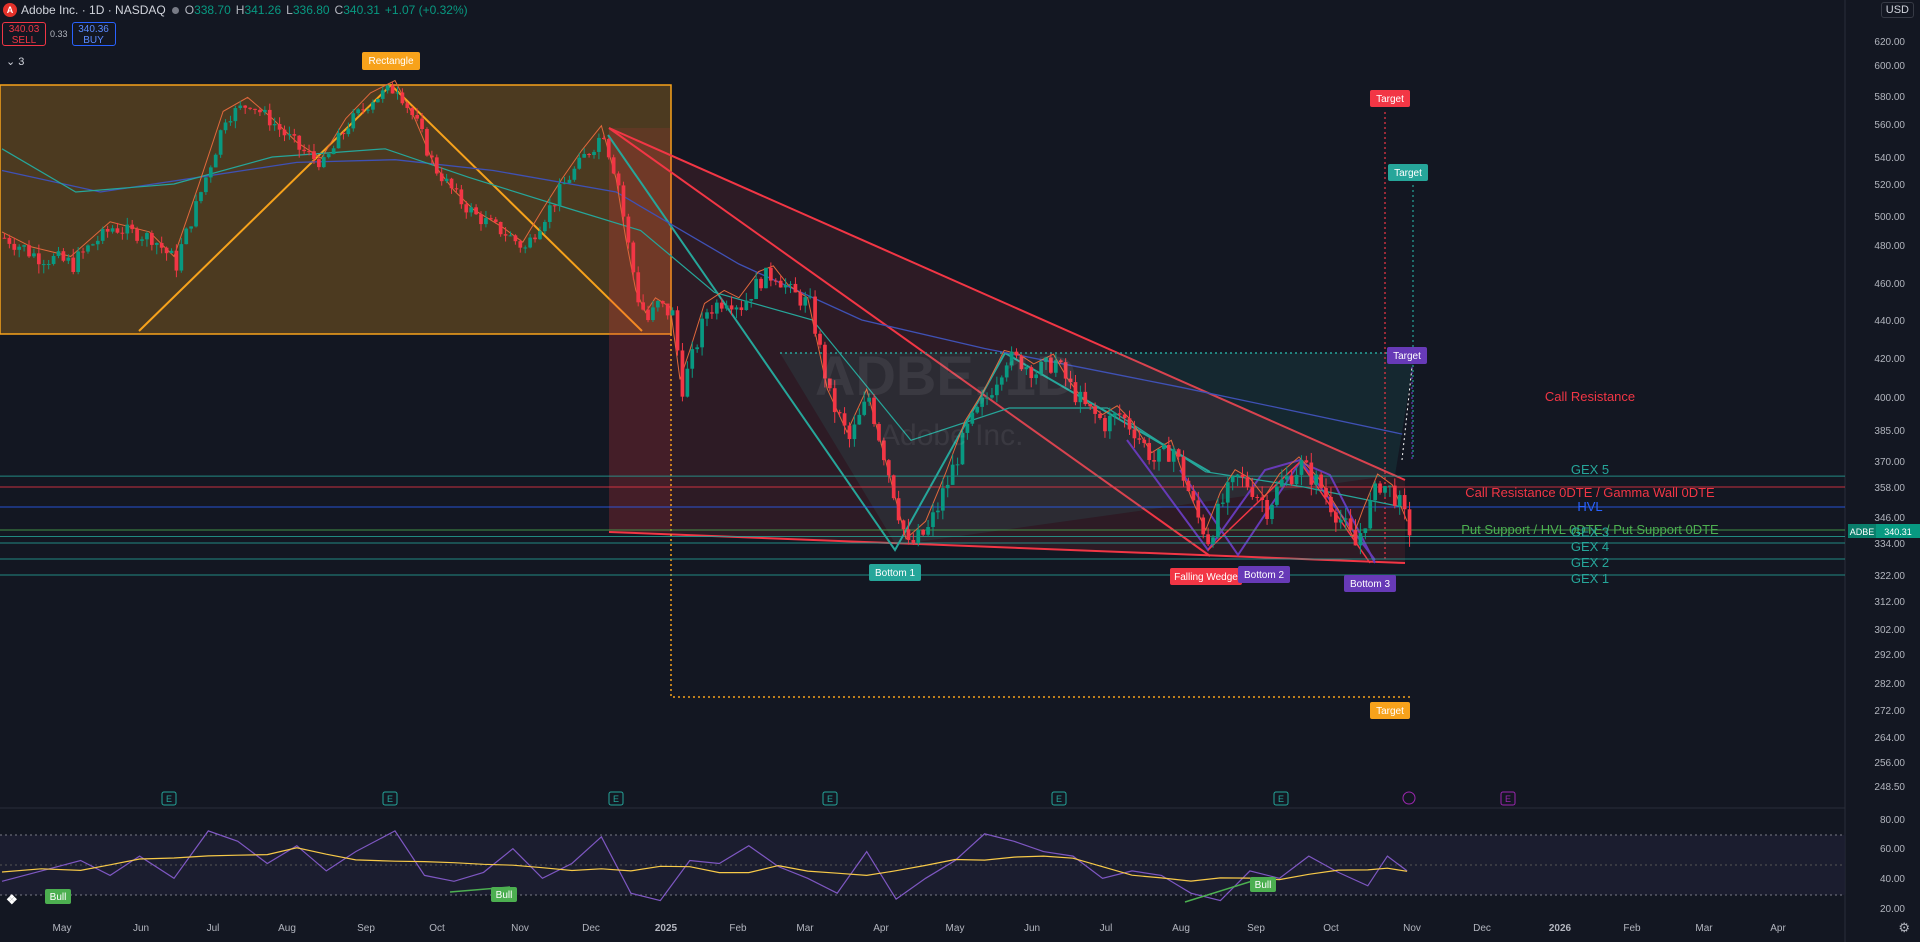  What do you see at coordinates (93, 10) in the screenshot?
I see `symbol-title: Adobe Inc. · 1D · NASDAQ` at bounding box center [93, 10].